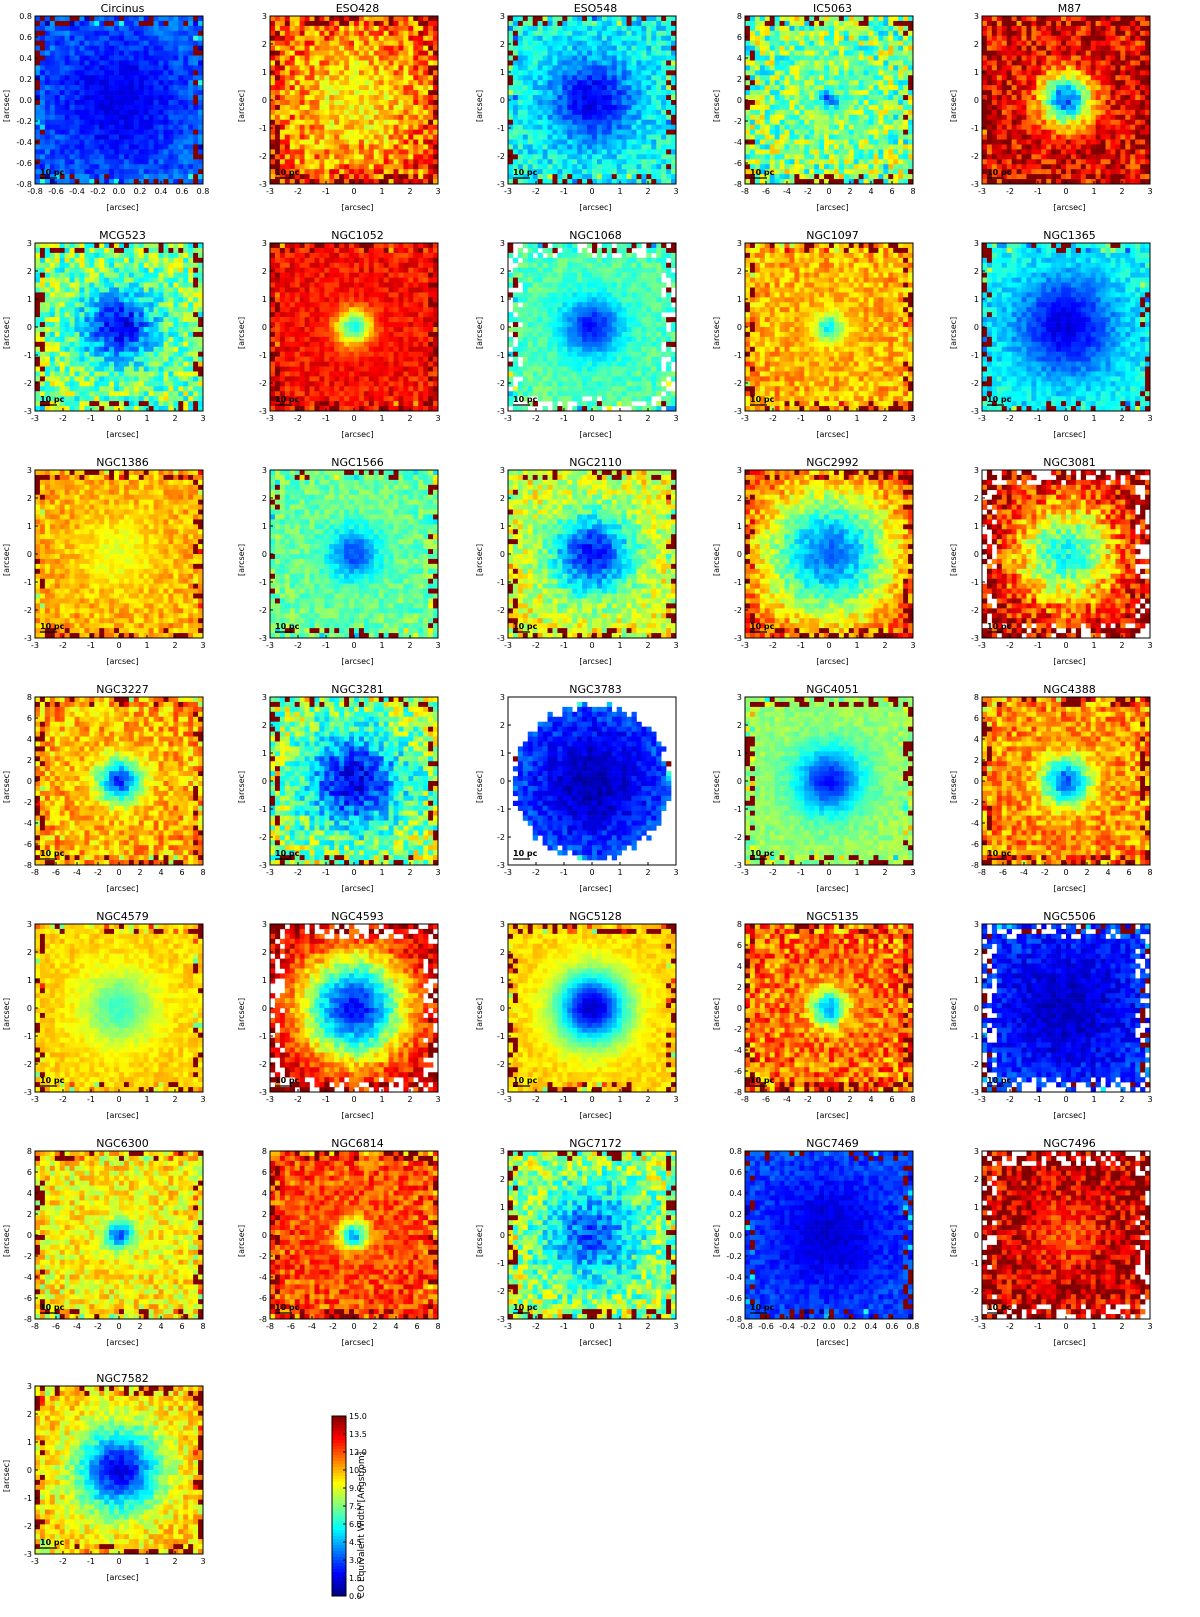  What do you see at coordinates (536, 191) in the screenshot?
I see `x-tick-label: -2` at bounding box center [536, 191].